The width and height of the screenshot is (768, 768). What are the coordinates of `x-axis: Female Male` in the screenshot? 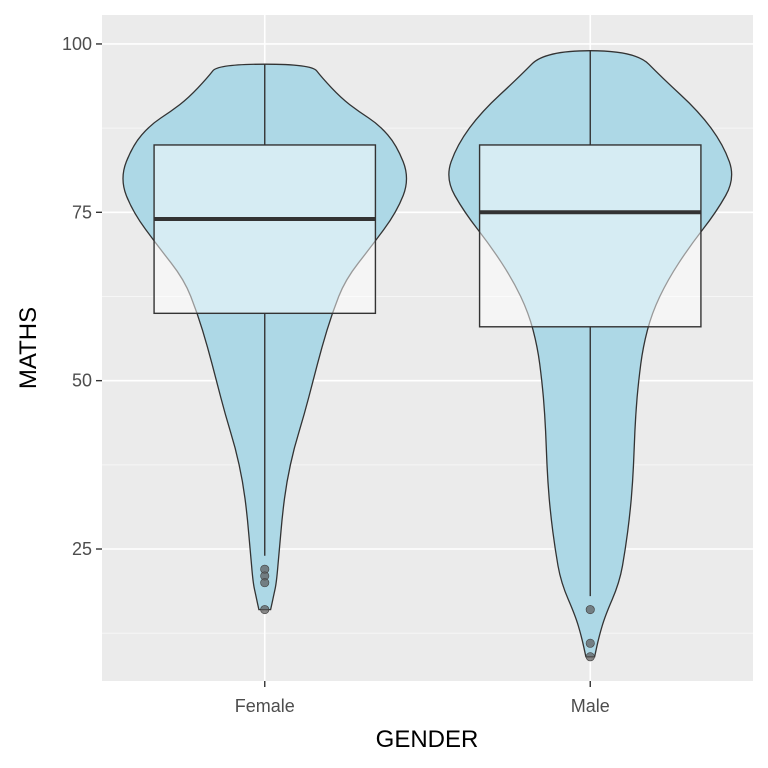 It's located at (422, 698).